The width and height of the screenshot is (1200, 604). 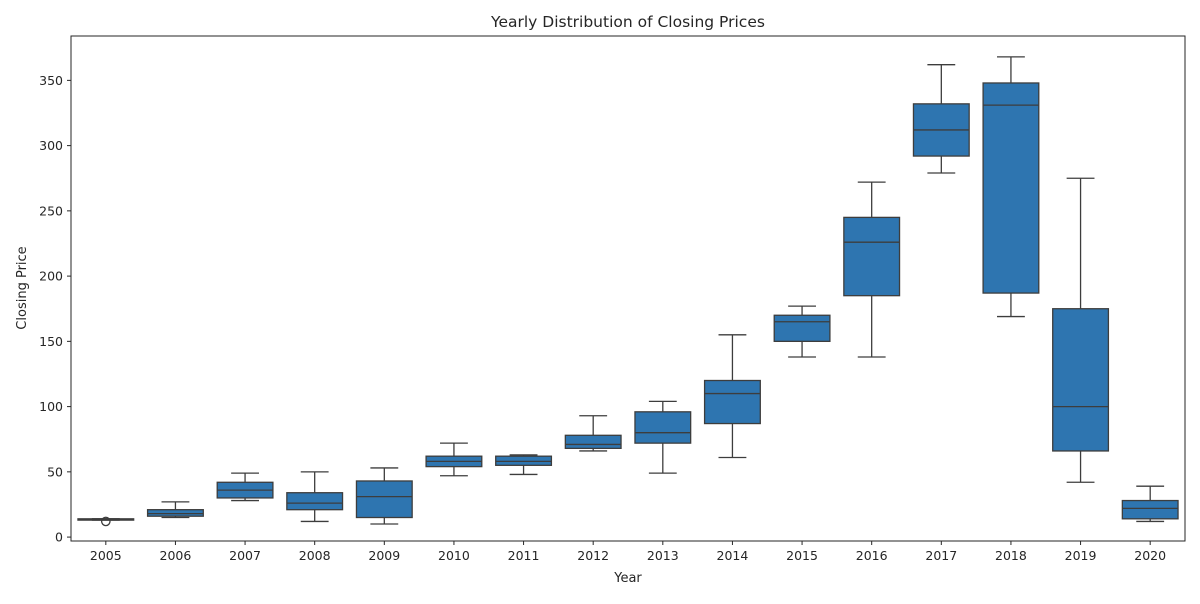 I want to click on box-2009, so click(x=384, y=496).